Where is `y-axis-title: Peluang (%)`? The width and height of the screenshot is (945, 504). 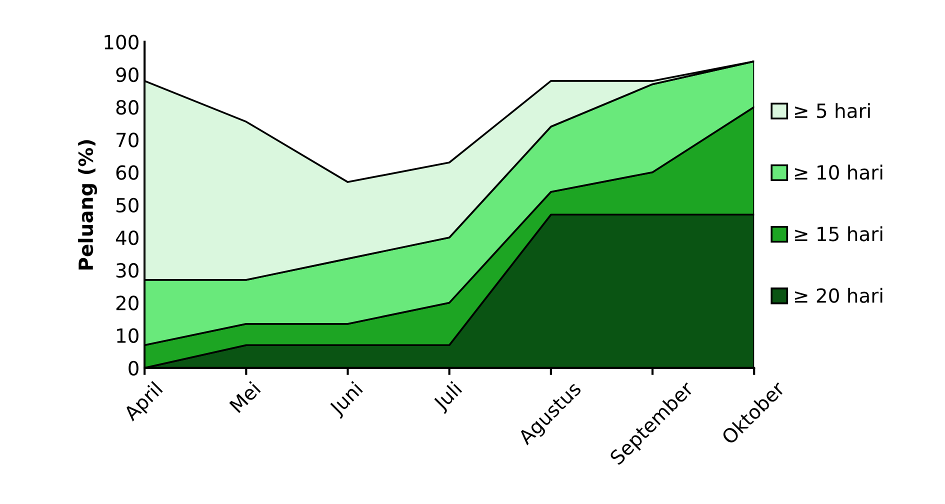 y-axis-title: Peluang (%) is located at coordinates (88, 205).